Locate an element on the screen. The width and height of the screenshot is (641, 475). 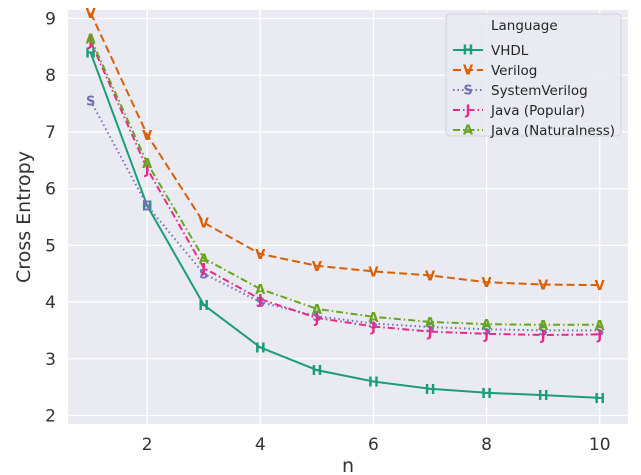
x-axis-title: n is located at coordinates (348, 465).